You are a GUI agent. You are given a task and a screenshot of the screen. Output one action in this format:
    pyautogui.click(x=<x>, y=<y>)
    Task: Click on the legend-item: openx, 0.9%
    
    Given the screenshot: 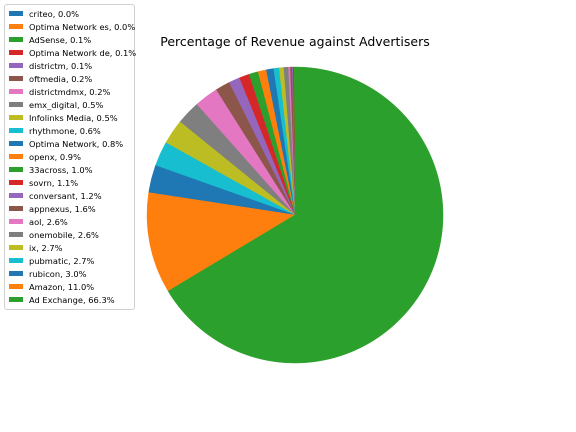 What is the action you would take?
    pyautogui.click(x=69, y=156)
    